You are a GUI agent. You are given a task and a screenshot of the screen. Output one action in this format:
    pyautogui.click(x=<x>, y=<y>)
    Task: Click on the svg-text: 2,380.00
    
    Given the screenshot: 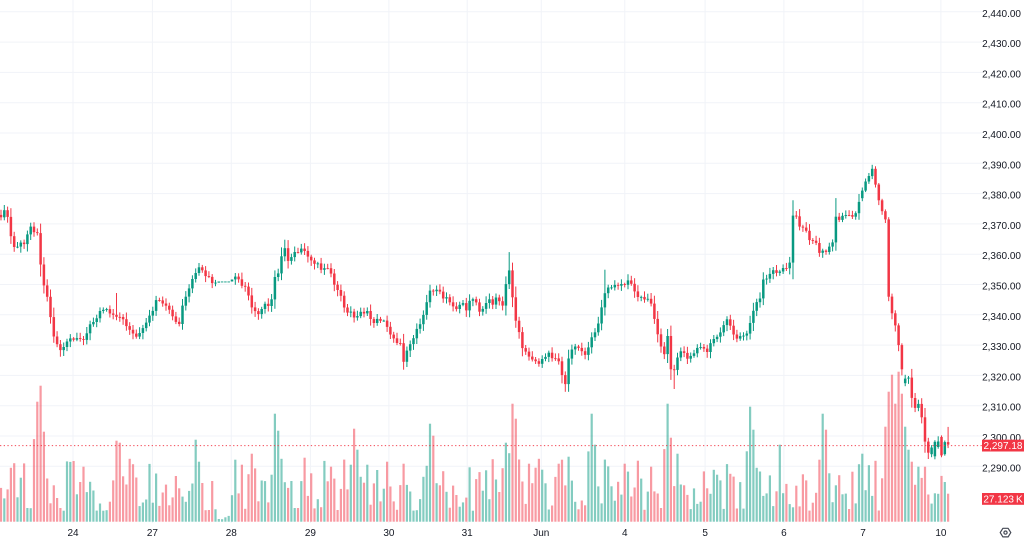 What is the action you would take?
    pyautogui.click(x=1001, y=196)
    